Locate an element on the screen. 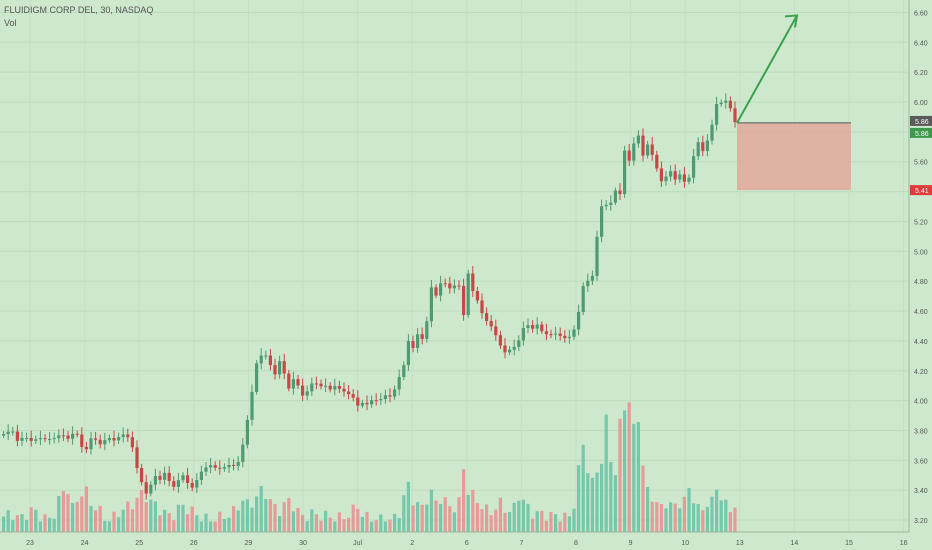  y-tick-label-4: 4.00 is located at coordinates (921, 402).